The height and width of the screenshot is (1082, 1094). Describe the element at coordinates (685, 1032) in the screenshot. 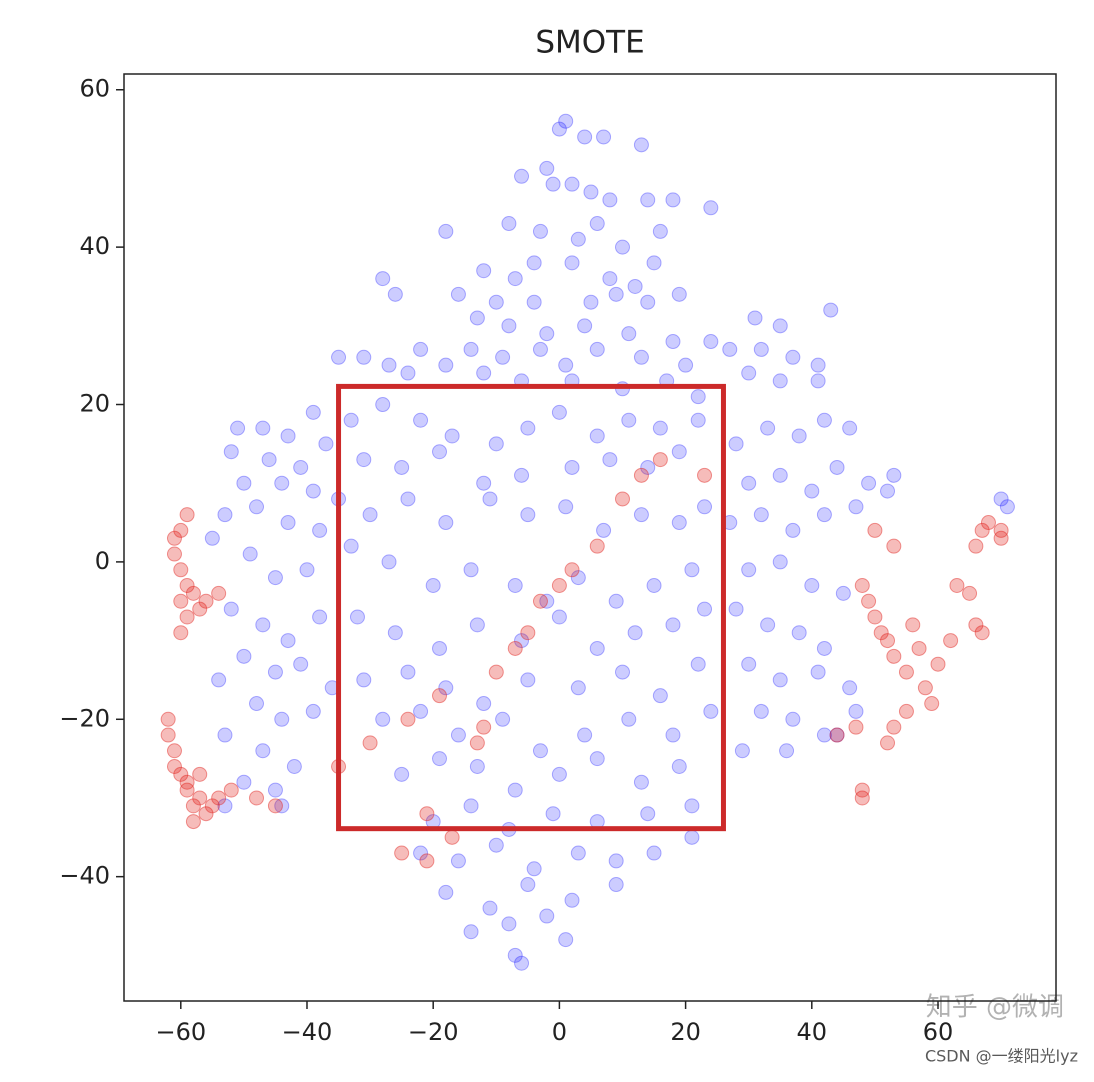

I see `x-tick-label: 20` at that location.